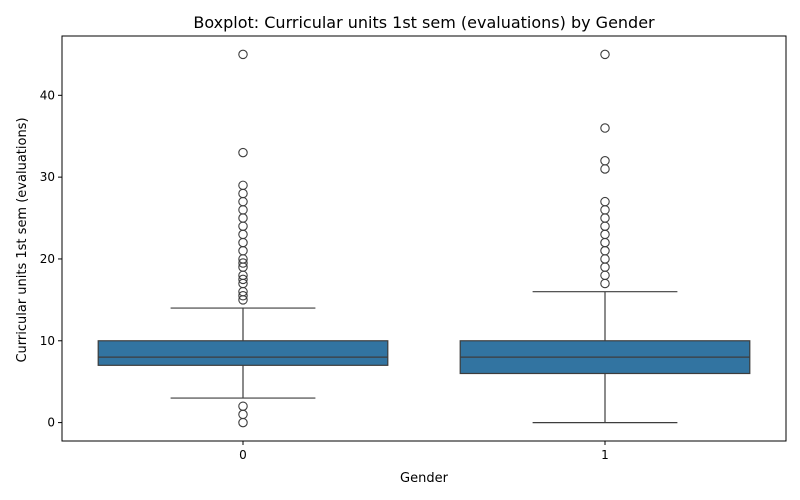  Describe the element at coordinates (243, 455) in the screenshot. I see `x-tick-label: 0` at that location.